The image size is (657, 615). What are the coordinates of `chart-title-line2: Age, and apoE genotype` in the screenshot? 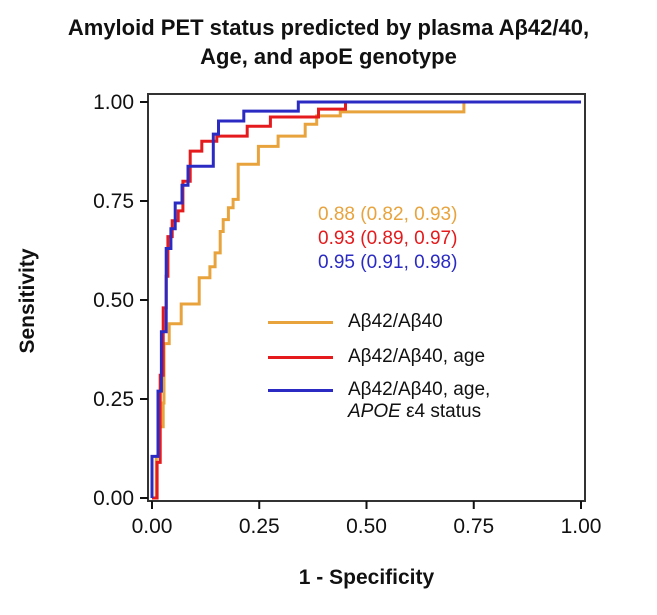 It's located at (328, 56).